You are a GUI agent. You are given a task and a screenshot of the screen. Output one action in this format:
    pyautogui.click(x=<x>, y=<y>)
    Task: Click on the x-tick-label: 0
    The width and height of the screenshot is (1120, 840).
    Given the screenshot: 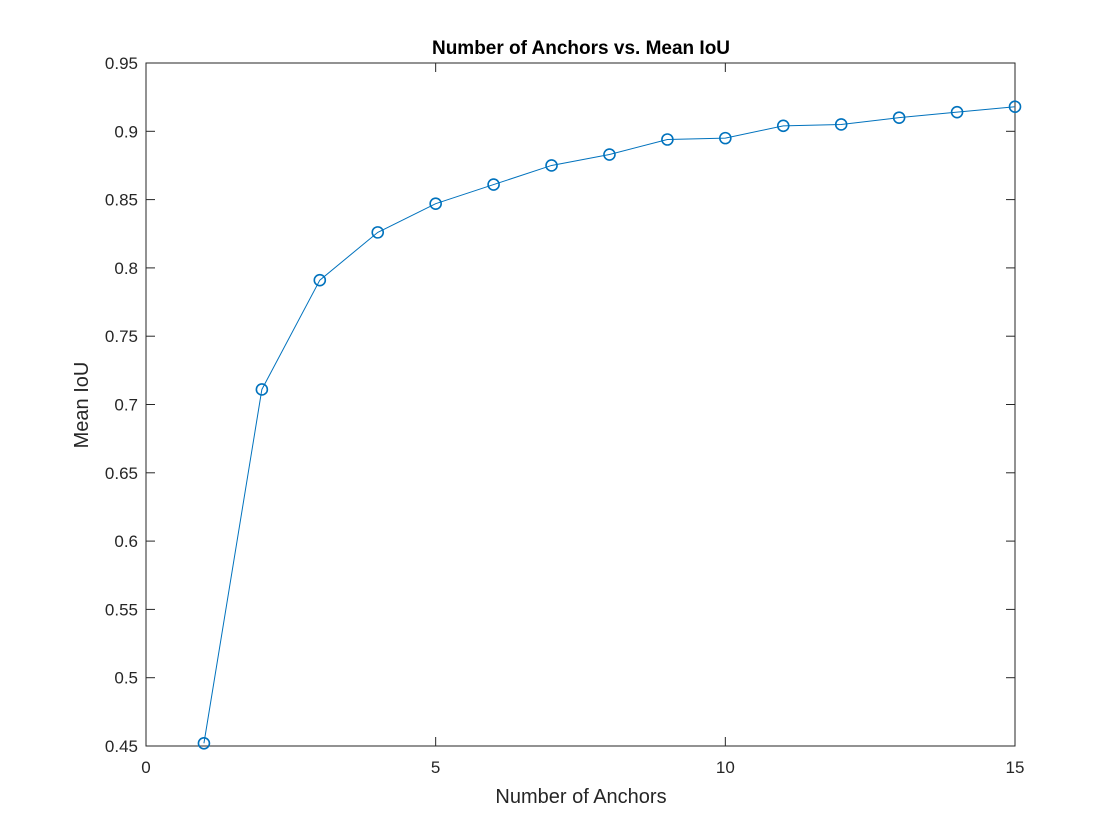 What is the action you would take?
    pyautogui.click(x=145, y=767)
    